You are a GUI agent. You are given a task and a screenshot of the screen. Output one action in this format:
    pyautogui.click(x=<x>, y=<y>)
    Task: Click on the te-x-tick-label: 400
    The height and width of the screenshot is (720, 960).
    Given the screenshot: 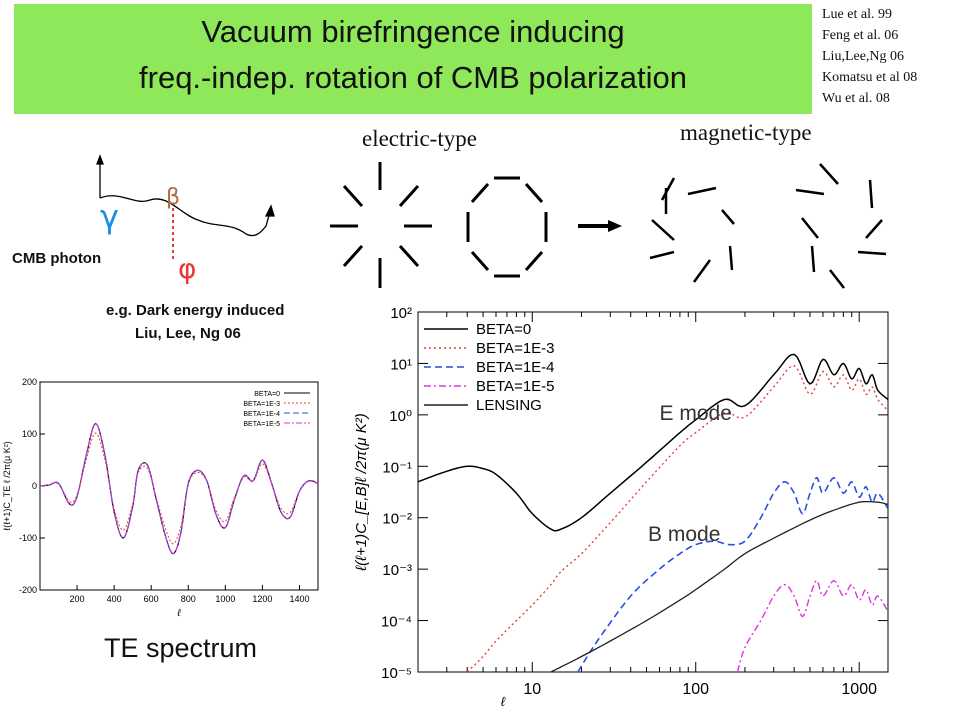 What is the action you would take?
    pyautogui.click(x=114, y=599)
    